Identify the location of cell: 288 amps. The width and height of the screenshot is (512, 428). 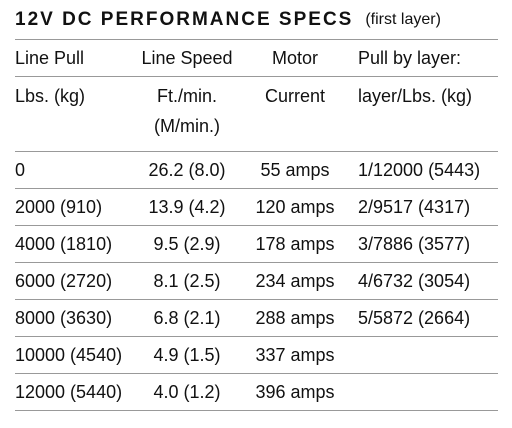
(295, 318).